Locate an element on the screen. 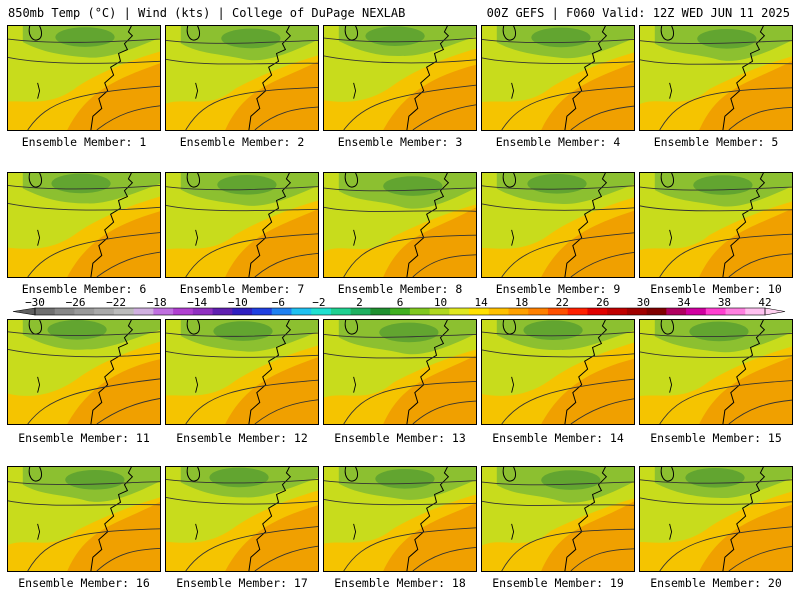 The width and height of the screenshot is (800, 600). colorbar-tick-label: −2 is located at coordinates (318, 302).